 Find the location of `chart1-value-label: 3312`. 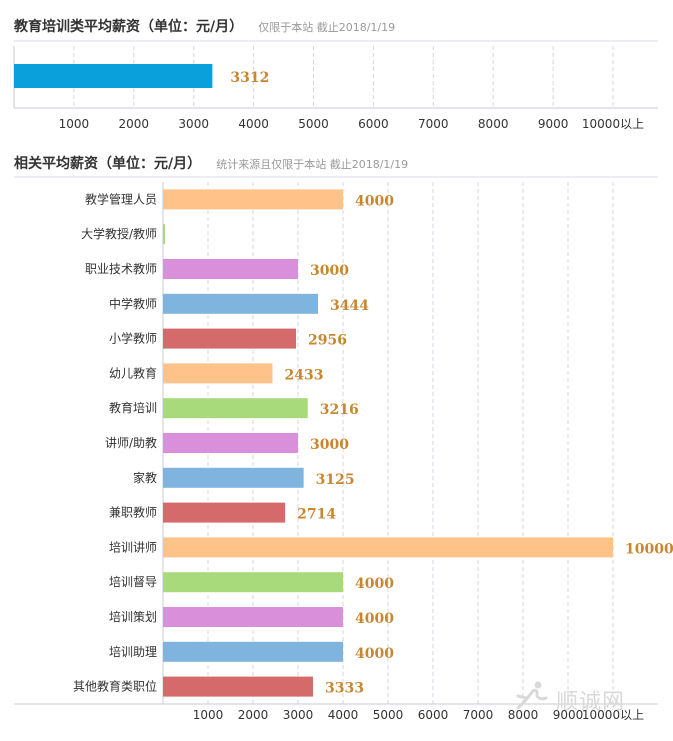

chart1-value-label: 3312 is located at coordinates (249, 78).